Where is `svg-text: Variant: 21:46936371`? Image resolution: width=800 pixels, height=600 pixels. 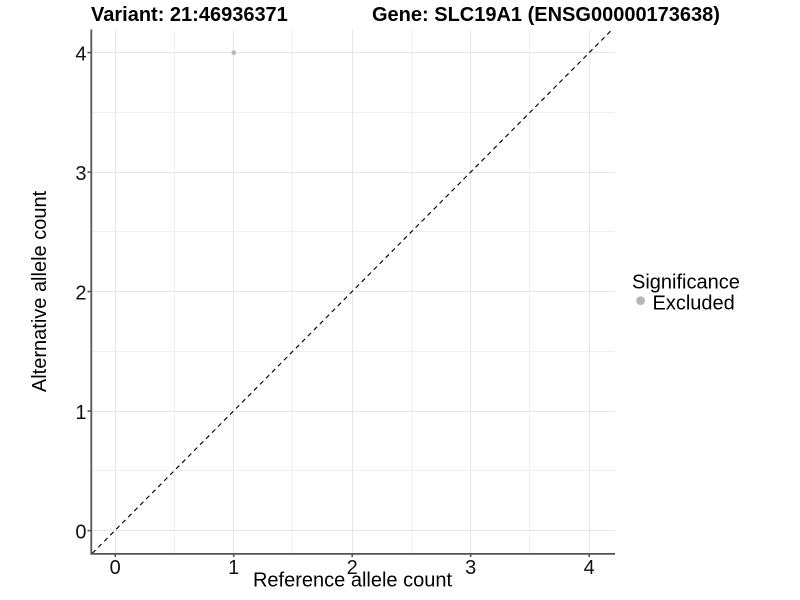
svg-text: Variant: 21:46936371 is located at coordinates (189, 15).